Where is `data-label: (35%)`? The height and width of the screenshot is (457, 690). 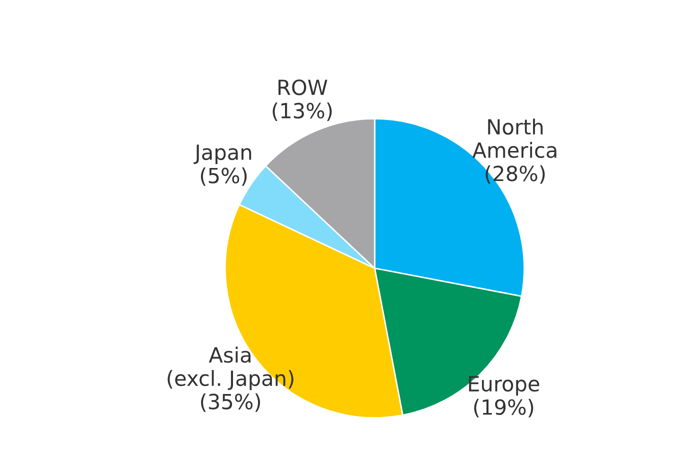 data-label: (35%) is located at coordinates (230, 402).